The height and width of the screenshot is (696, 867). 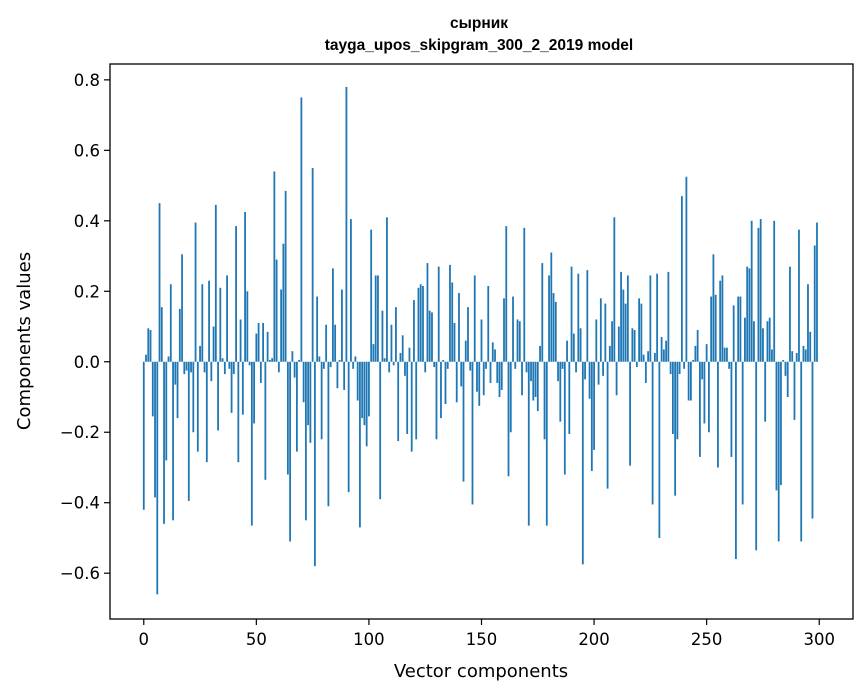 What do you see at coordinates (482, 639) in the screenshot?
I see `x-tick-label: 150` at bounding box center [482, 639].